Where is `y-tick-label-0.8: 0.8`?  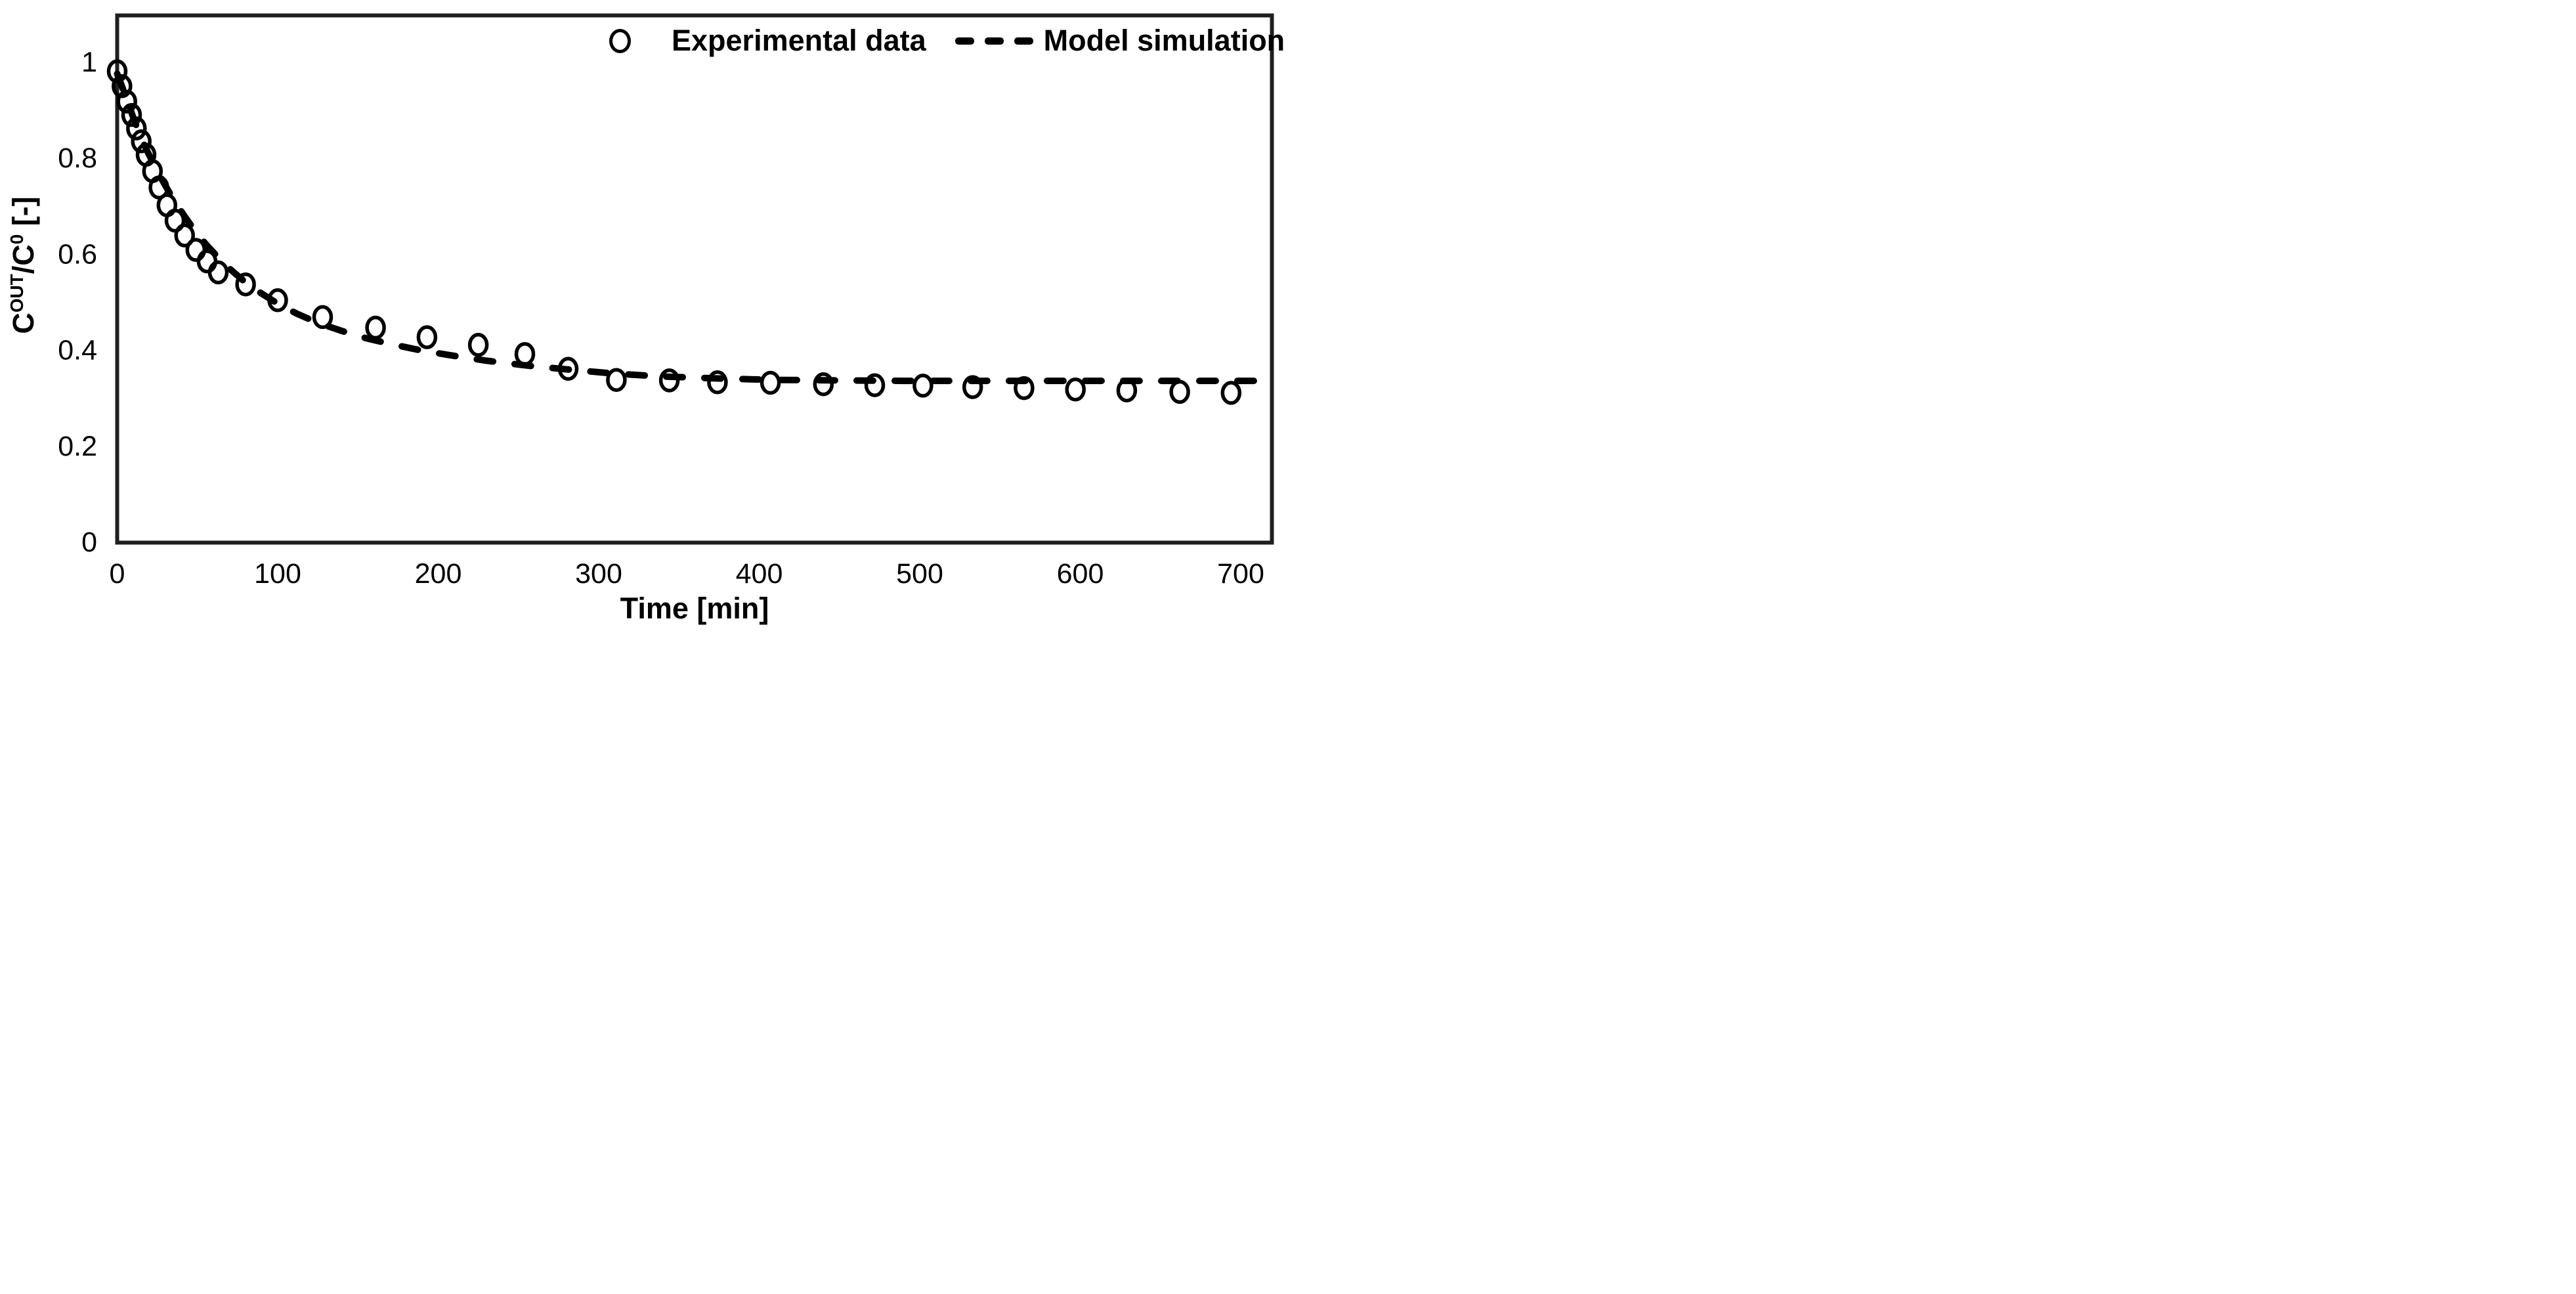
y-tick-label-0.8: 0.8 is located at coordinates (77, 158).